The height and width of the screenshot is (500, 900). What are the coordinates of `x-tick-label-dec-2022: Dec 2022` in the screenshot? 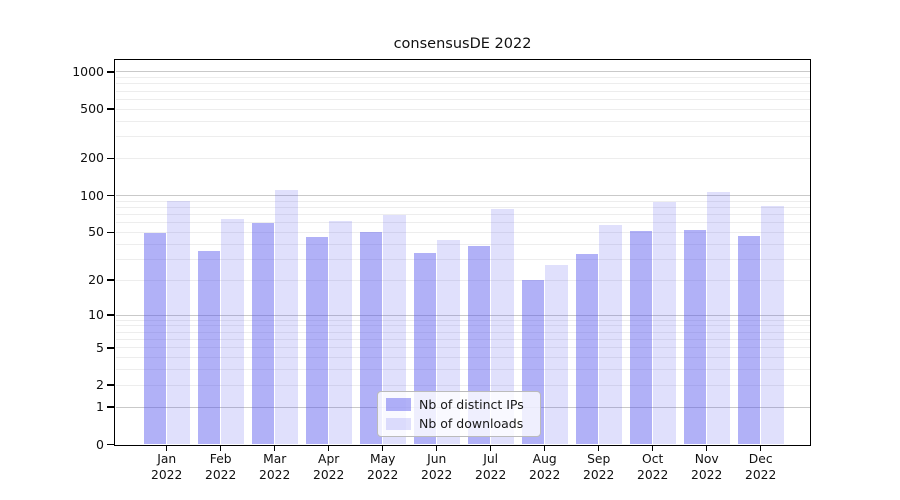 It's located at (761, 467).